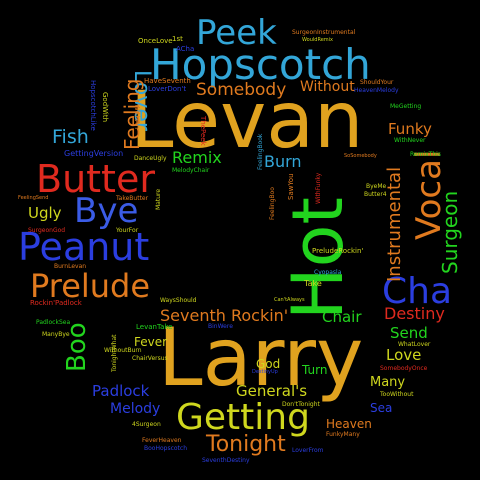 The width and height of the screenshot is (480, 480). What do you see at coordinates (123, 350) in the screenshot?
I see `word-without-burn: WithoutBurn` at bounding box center [123, 350].